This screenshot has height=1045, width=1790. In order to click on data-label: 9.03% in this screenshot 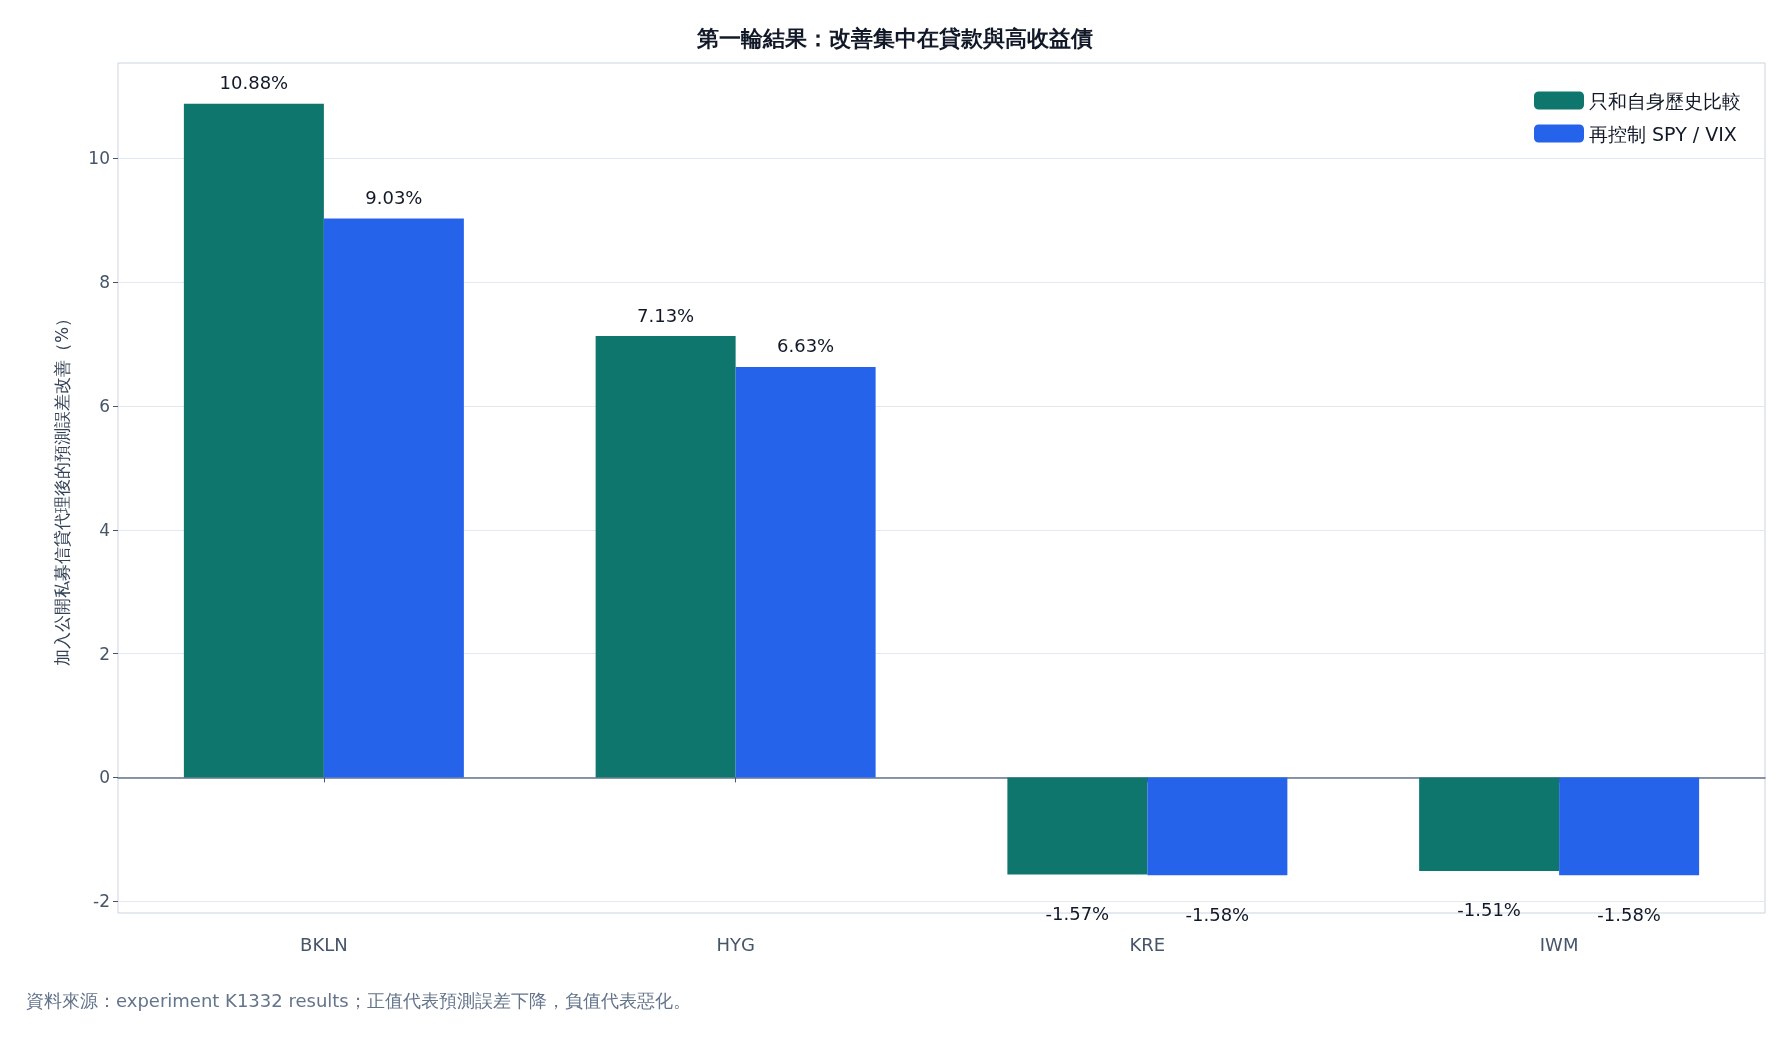, I will do `click(394, 197)`.